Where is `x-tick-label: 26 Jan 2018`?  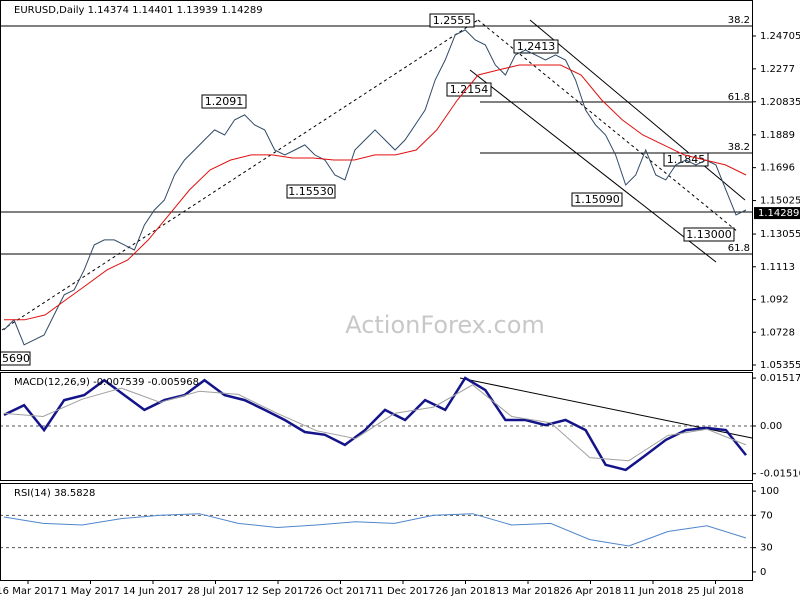 x-tick-label: 26 Jan 2018 is located at coordinates (466, 591).